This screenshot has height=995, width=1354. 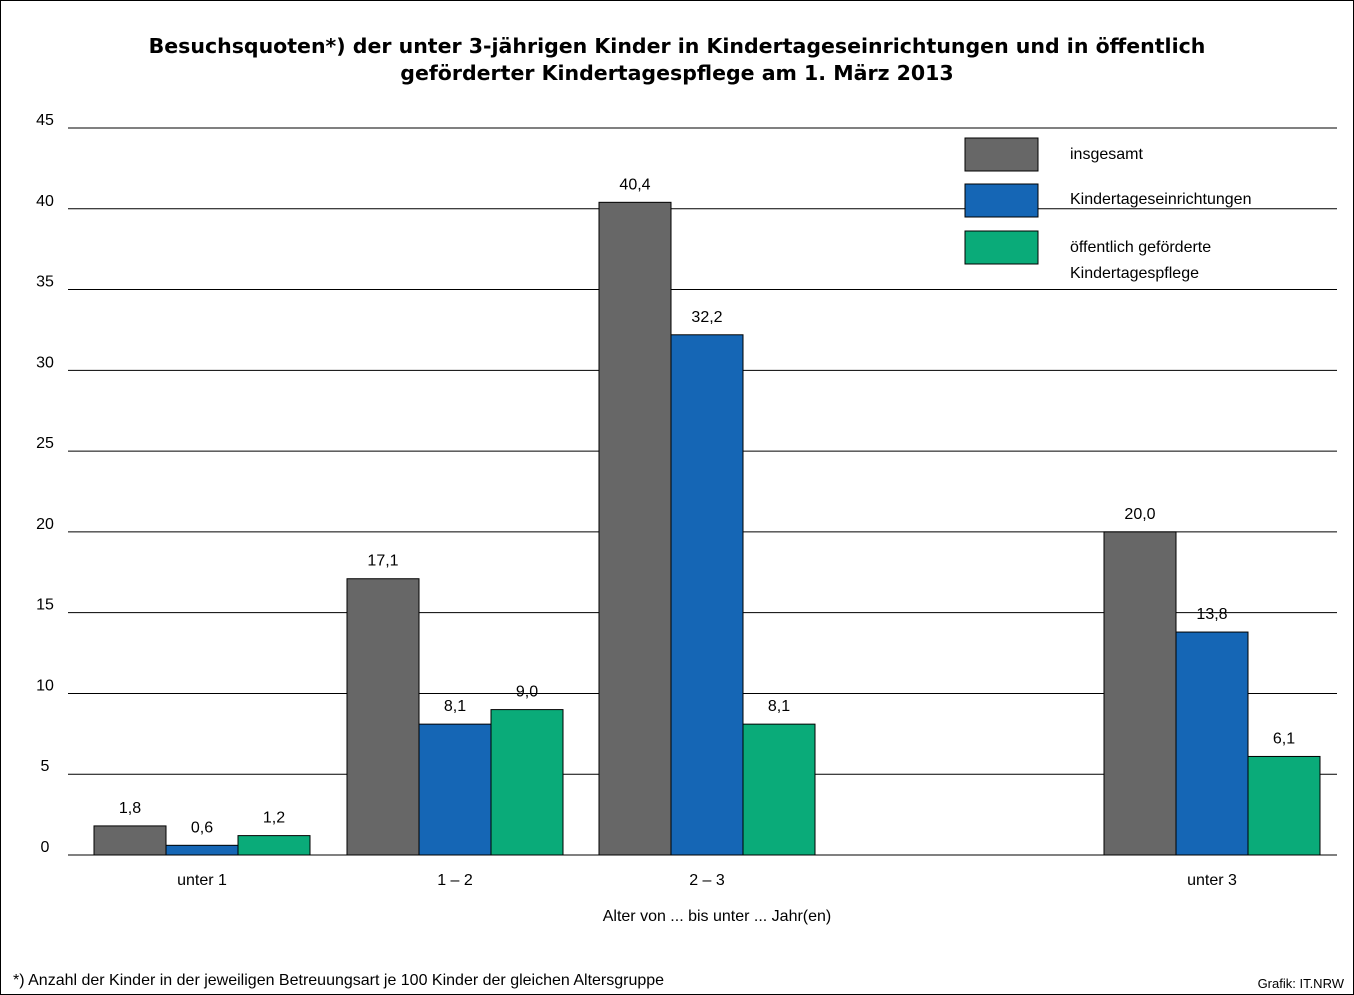 I want to click on y-axis-ticks: 0 5 10 15 20 25 30 35 40 45, so click(x=45, y=484).